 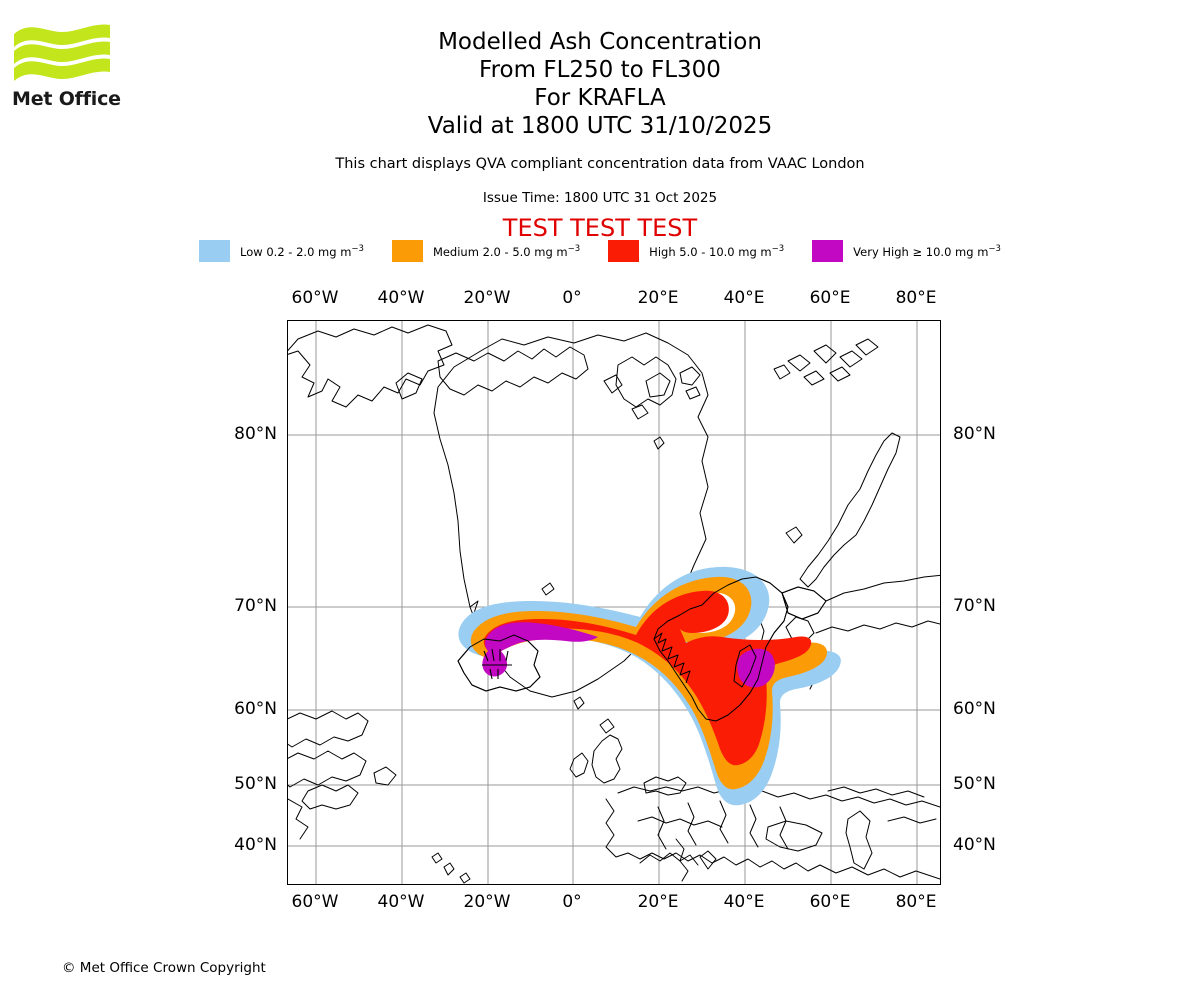 What do you see at coordinates (600, 70) in the screenshot?
I see `title-line-2: From FL250 to FL300` at bounding box center [600, 70].